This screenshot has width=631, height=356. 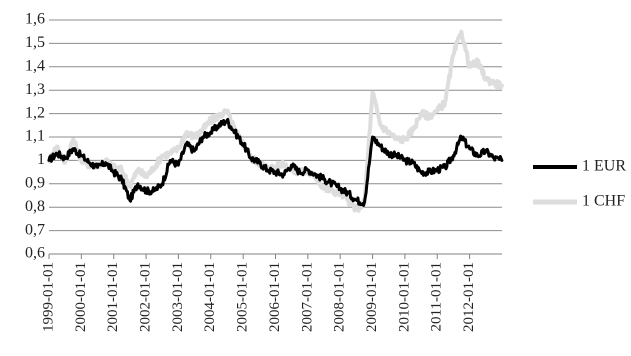 I want to click on x-tick-label: 2001-01-01, so click(x=113, y=297).